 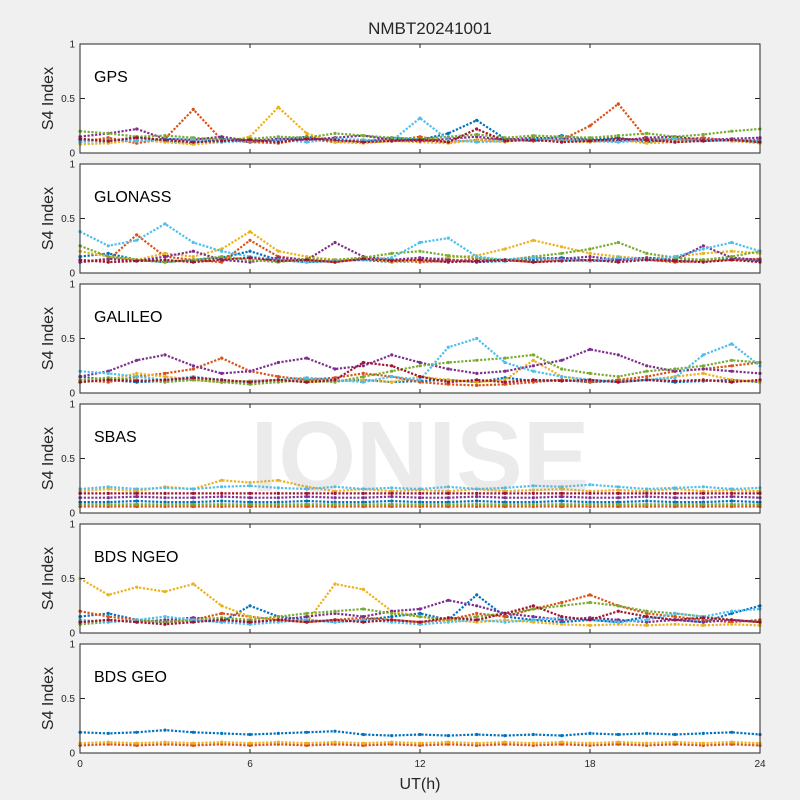 What do you see at coordinates (250, 764) in the screenshot?
I see `x-tick-label: 6` at bounding box center [250, 764].